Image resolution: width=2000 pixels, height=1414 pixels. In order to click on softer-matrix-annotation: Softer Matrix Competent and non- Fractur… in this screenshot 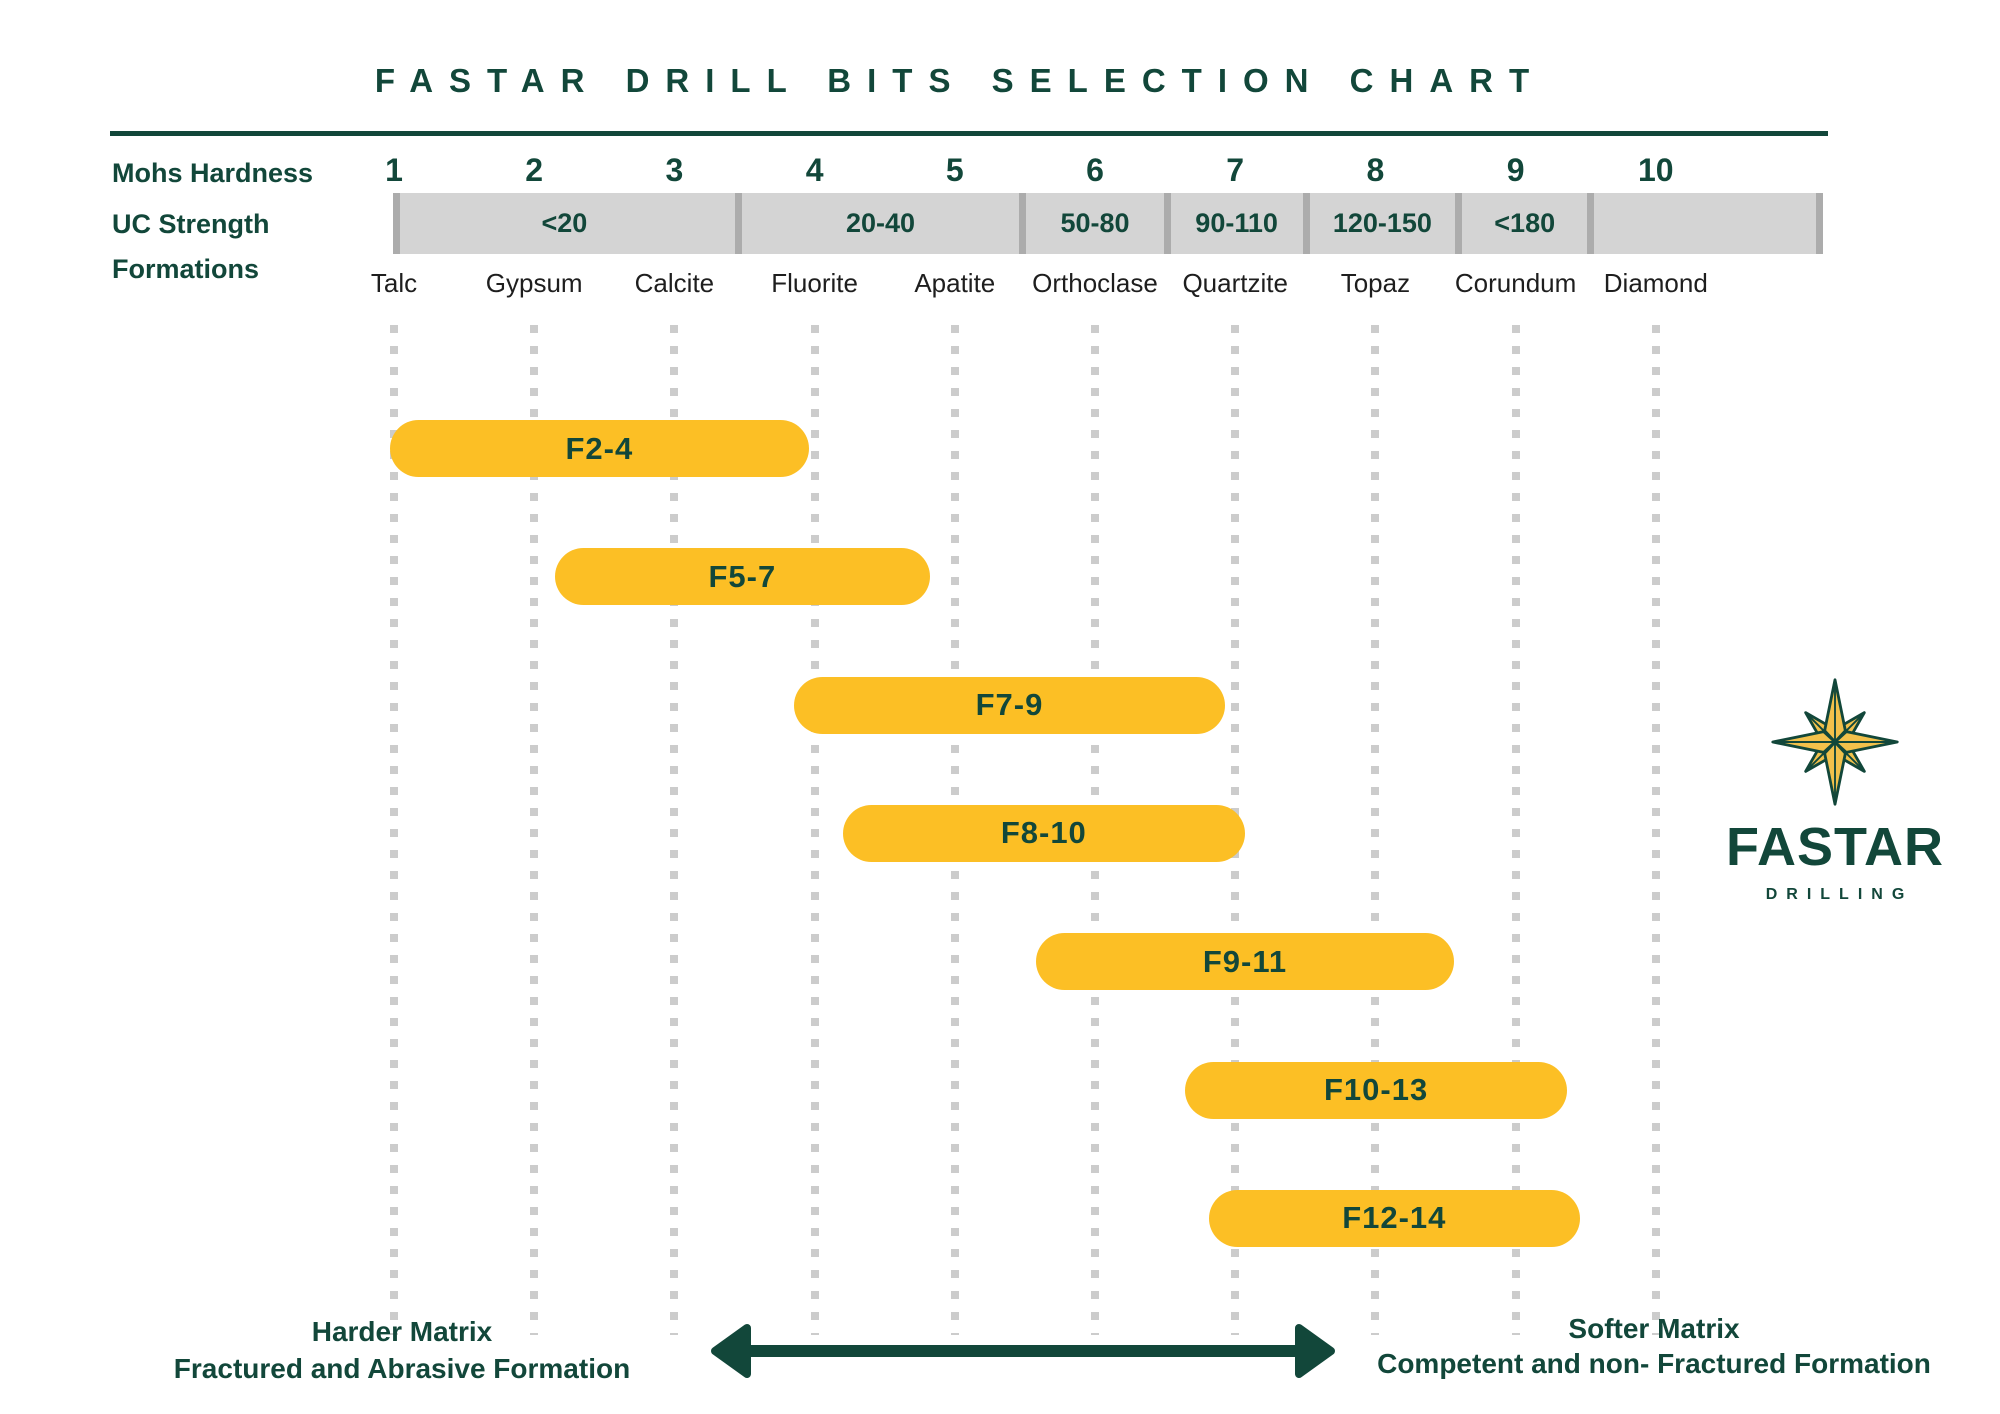, I will do `click(1654, 1346)`.